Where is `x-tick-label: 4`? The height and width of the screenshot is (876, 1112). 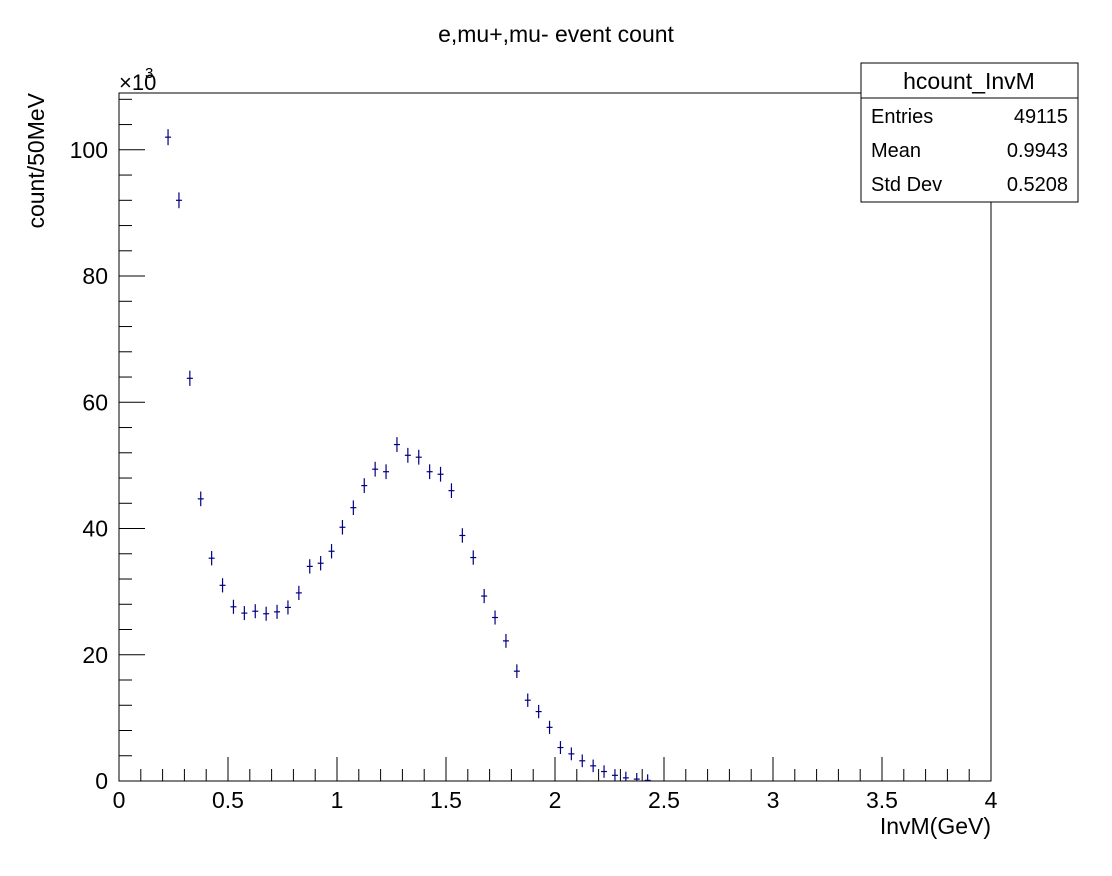 x-tick-label: 4 is located at coordinates (991, 800).